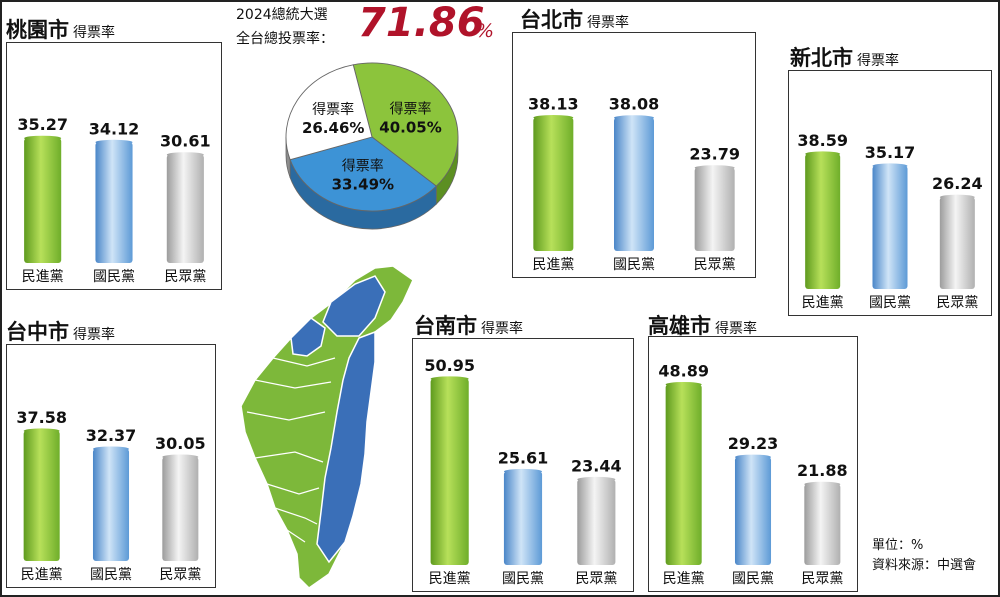 Image resolution: width=1000 pixels, height=597 pixels. I want to click on bar-chart-kaohsiung: 48.89 民進黨 29.23 國民黨 21.88 民眾黨, so click(753, 474).